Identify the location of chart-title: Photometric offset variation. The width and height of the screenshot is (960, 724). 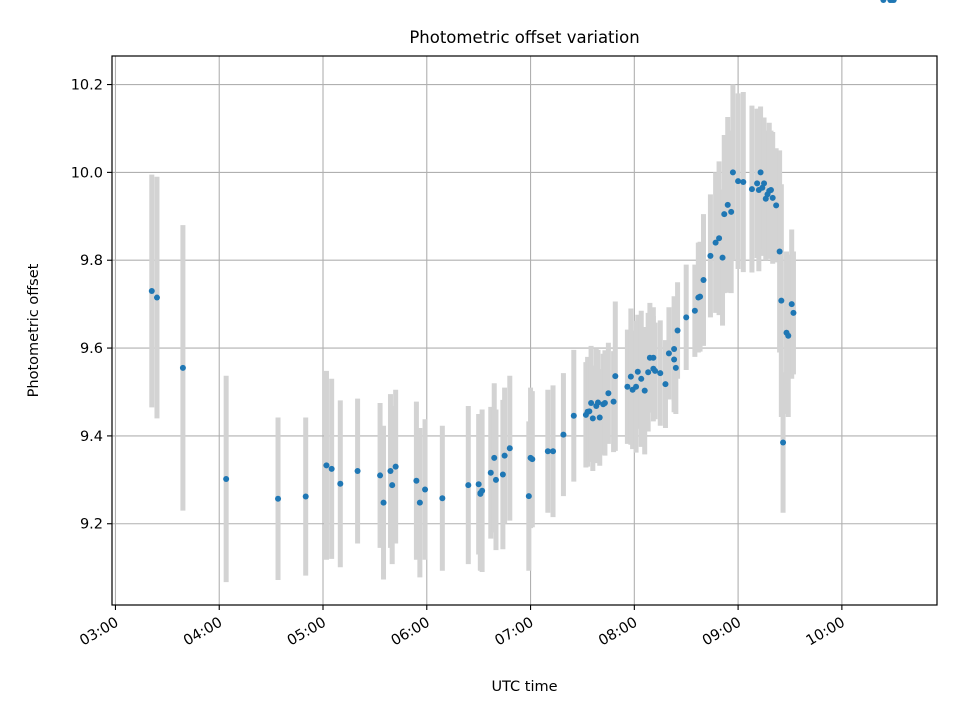
(524, 37).